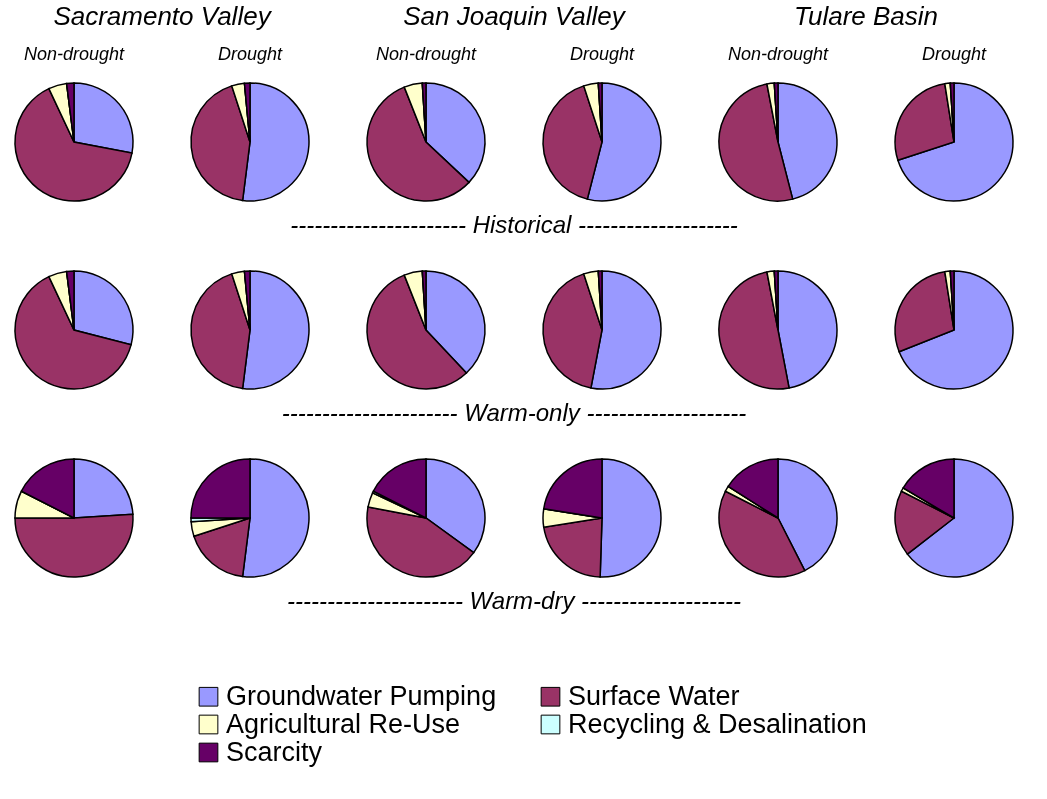 The width and height of the screenshot is (1047, 799). Describe the element at coordinates (514, 412) in the screenshot. I see `text: ---------------------- Warm-only --------------------` at that location.